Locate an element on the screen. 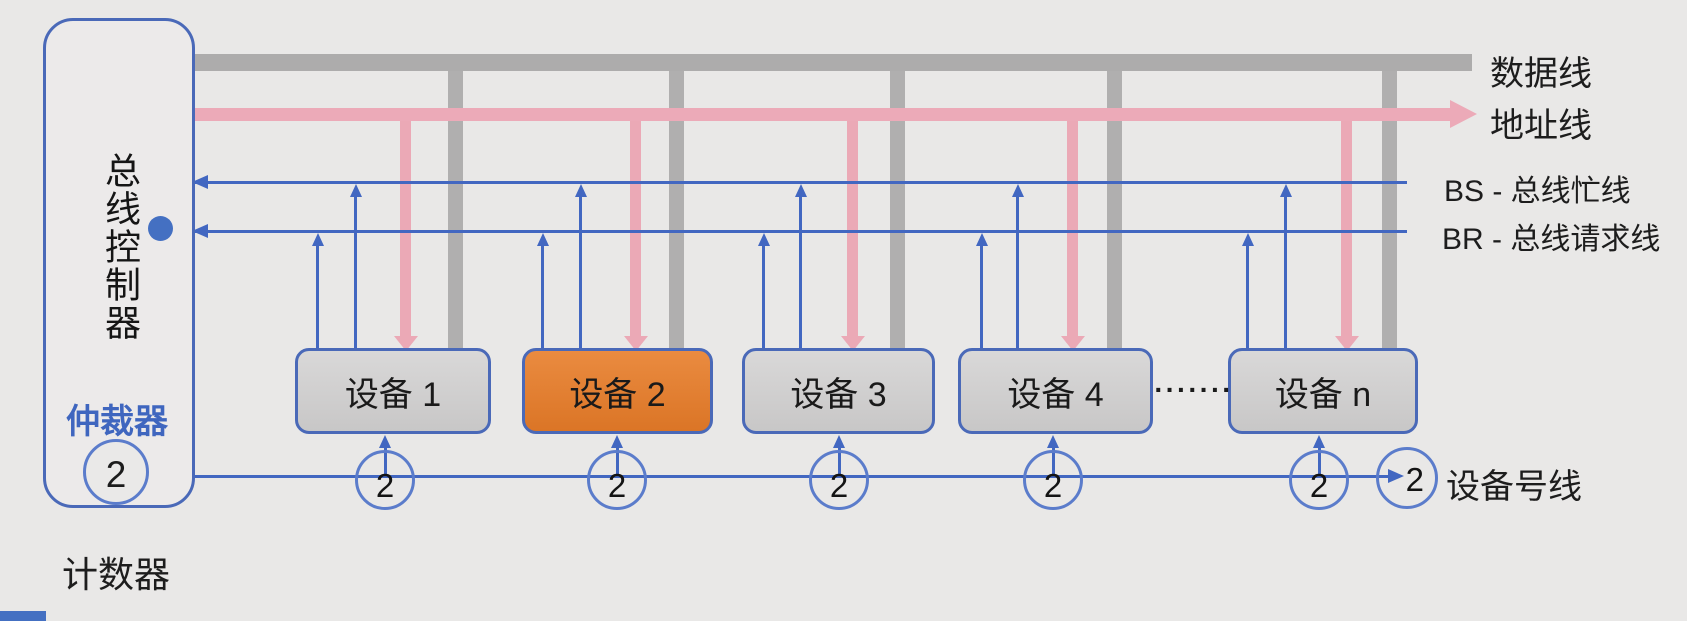 The width and height of the screenshot is (1687, 621). ellipsis-dots: ······· is located at coordinates (1194, 389).